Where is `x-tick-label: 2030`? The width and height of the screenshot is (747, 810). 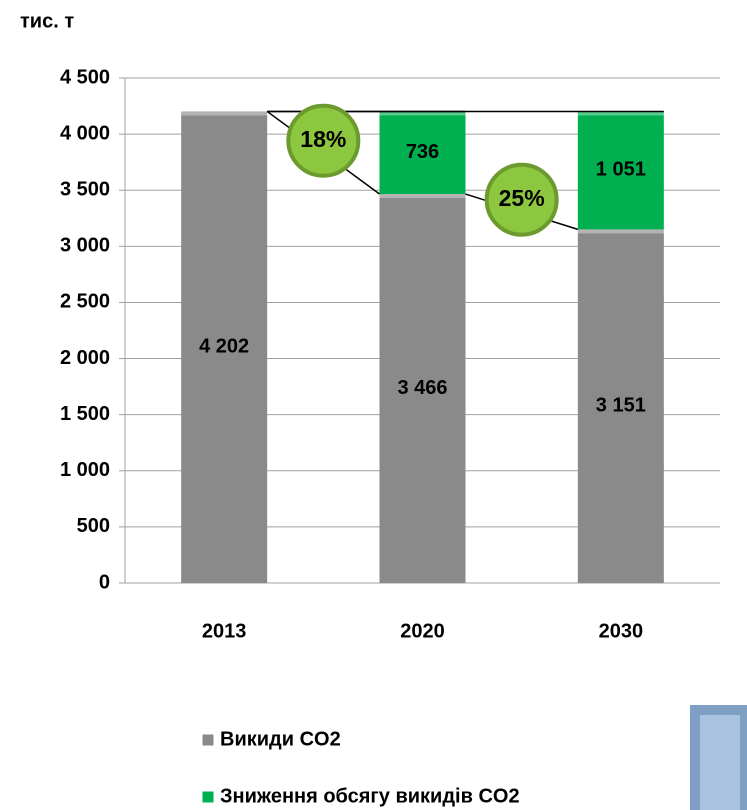 x-tick-label: 2030 is located at coordinates (621, 631).